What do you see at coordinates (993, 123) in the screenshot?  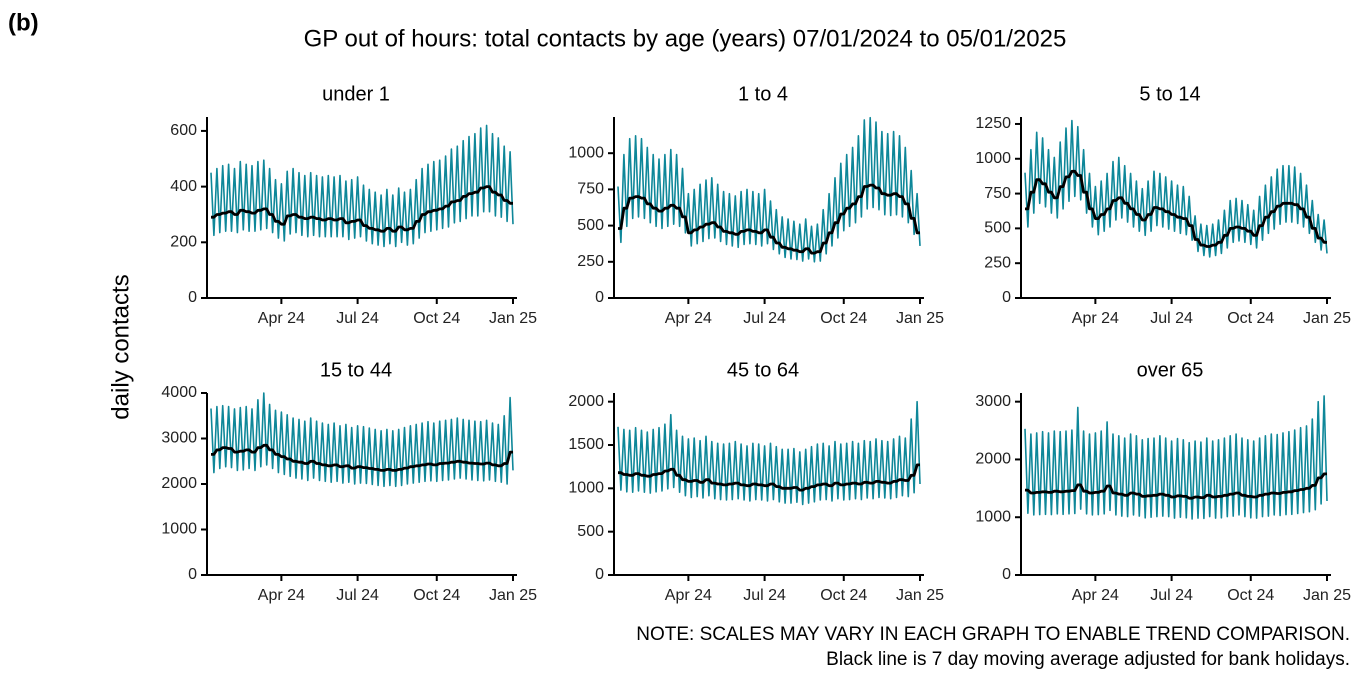 I see `y-tick-label: 1250` at bounding box center [993, 123].